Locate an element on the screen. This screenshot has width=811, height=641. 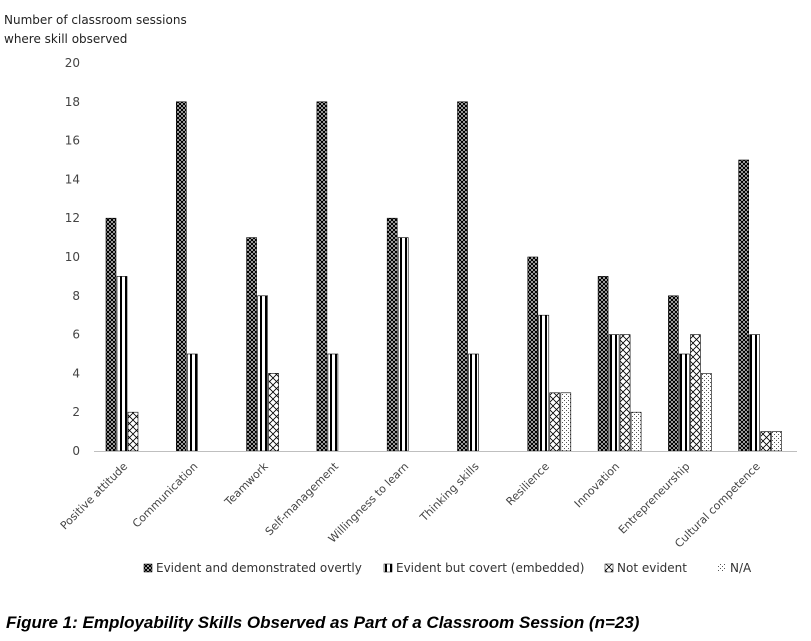
legend-label: Evident and demonstrated overtly is located at coordinates (259, 568).